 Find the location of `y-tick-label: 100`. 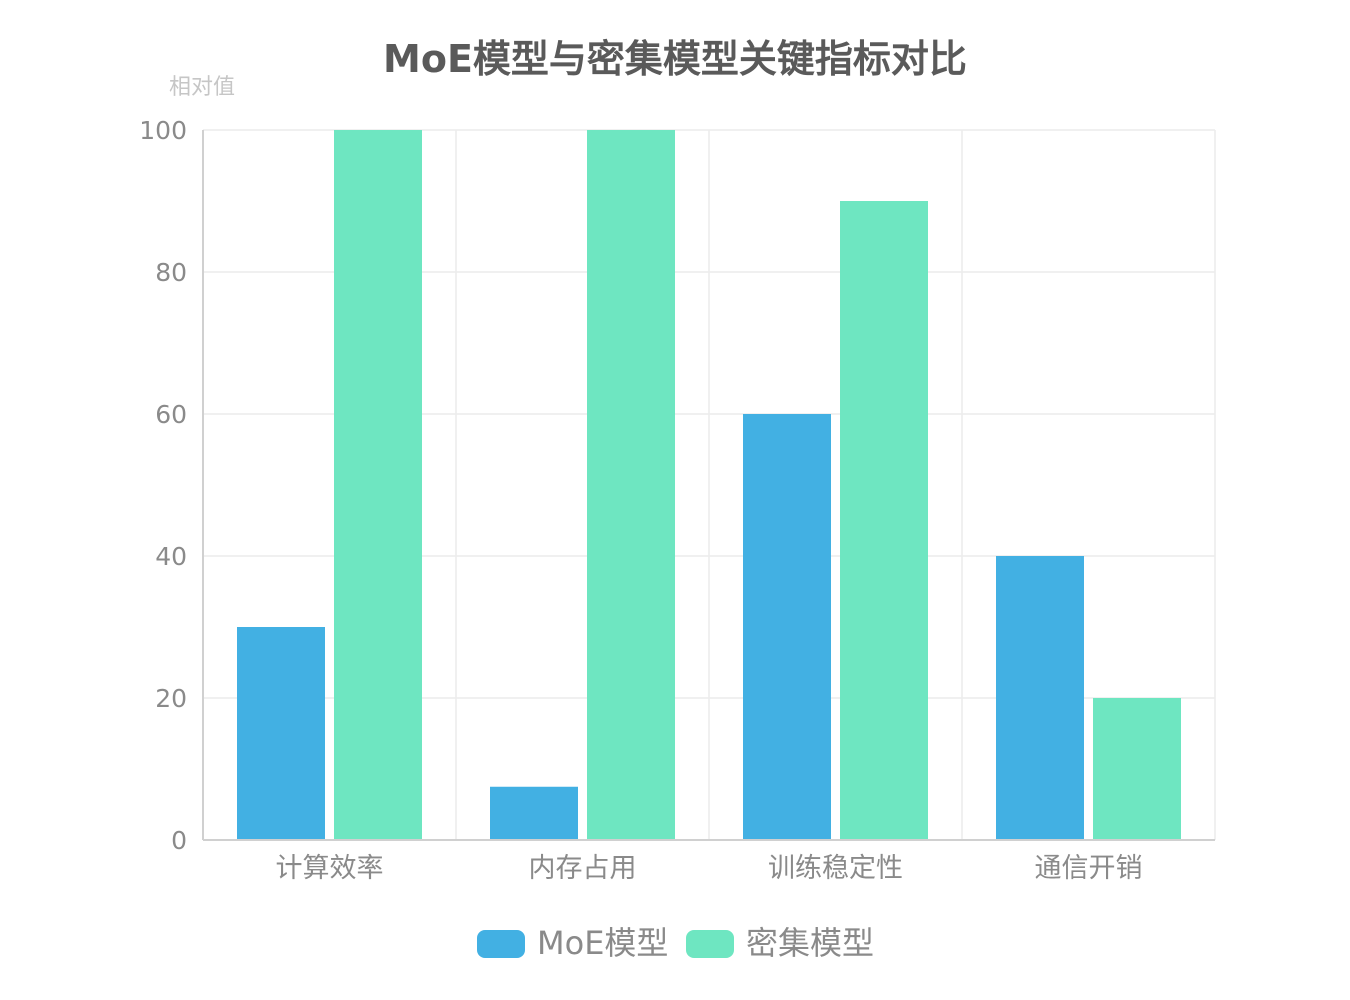

y-tick-label: 100 is located at coordinates (163, 130).